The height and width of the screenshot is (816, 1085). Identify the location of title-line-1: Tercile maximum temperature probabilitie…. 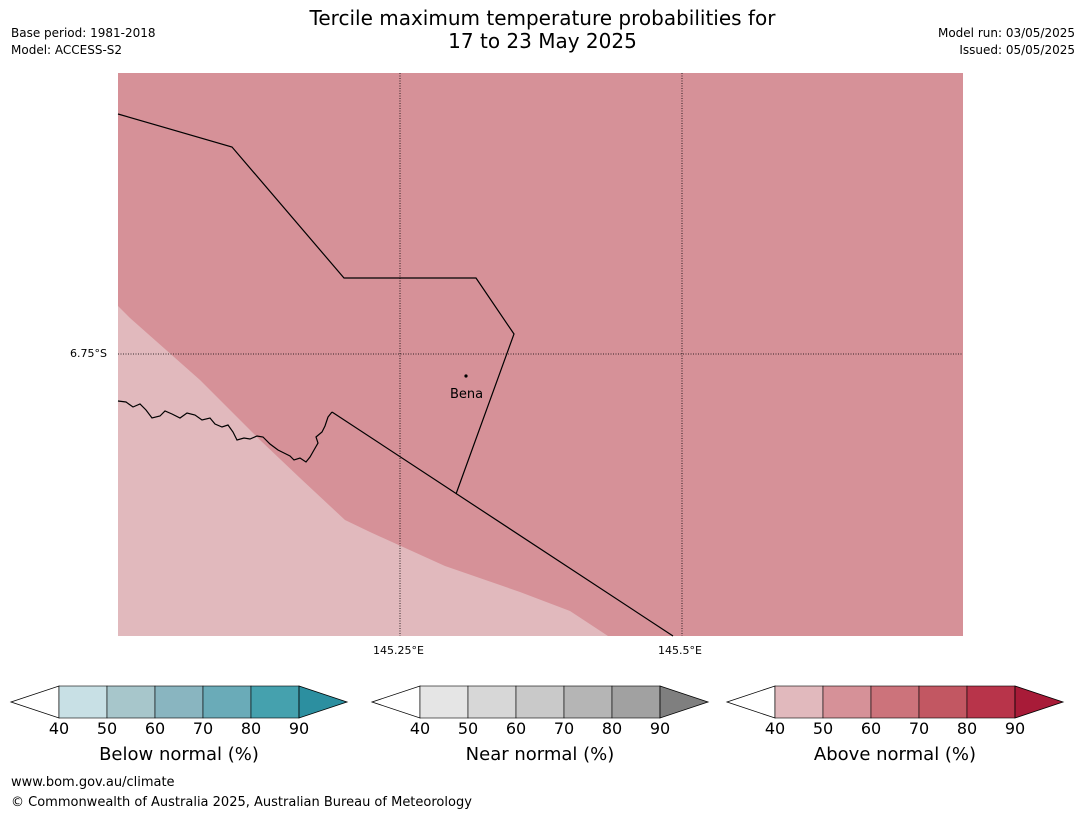
(542, 18).